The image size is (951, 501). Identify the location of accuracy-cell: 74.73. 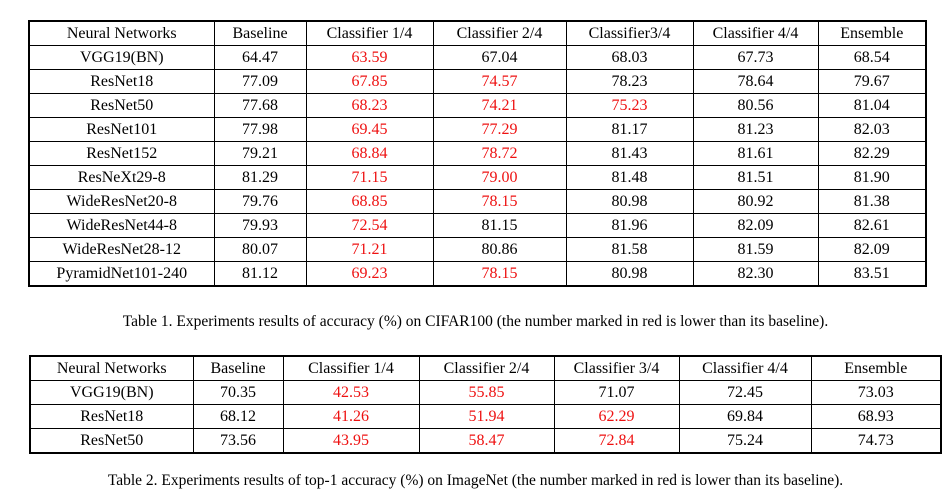
(876, 441).